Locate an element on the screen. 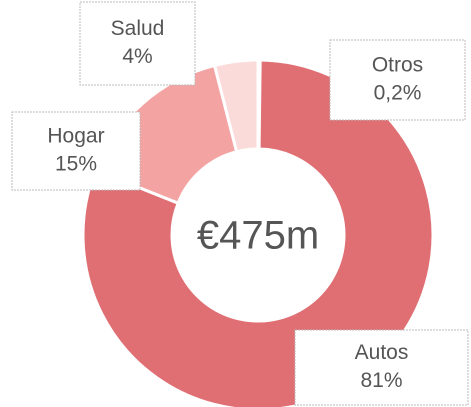  category-label: Autos is located at coordinates (382, 352).